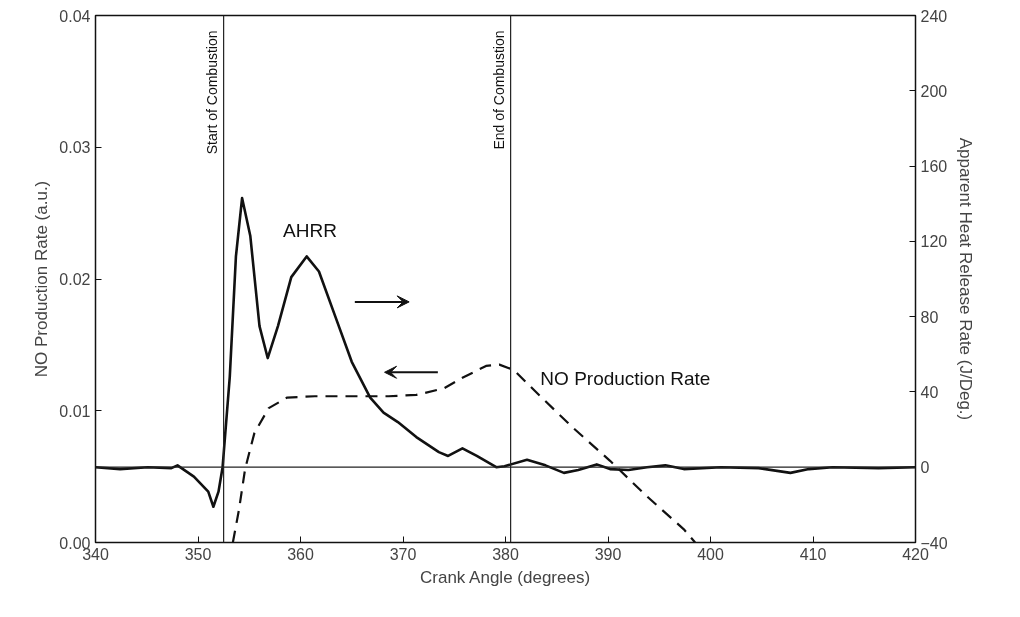  What do you see at coordinates (75, 148) in the screenshot?
I see `y-tick-label: 0.03` at bounding box center [75, 148].